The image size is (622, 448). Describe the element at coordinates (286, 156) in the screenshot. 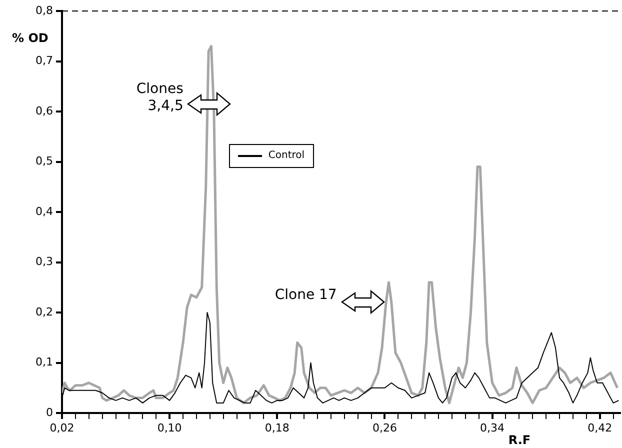

I see `legend-label: Control` at that location.